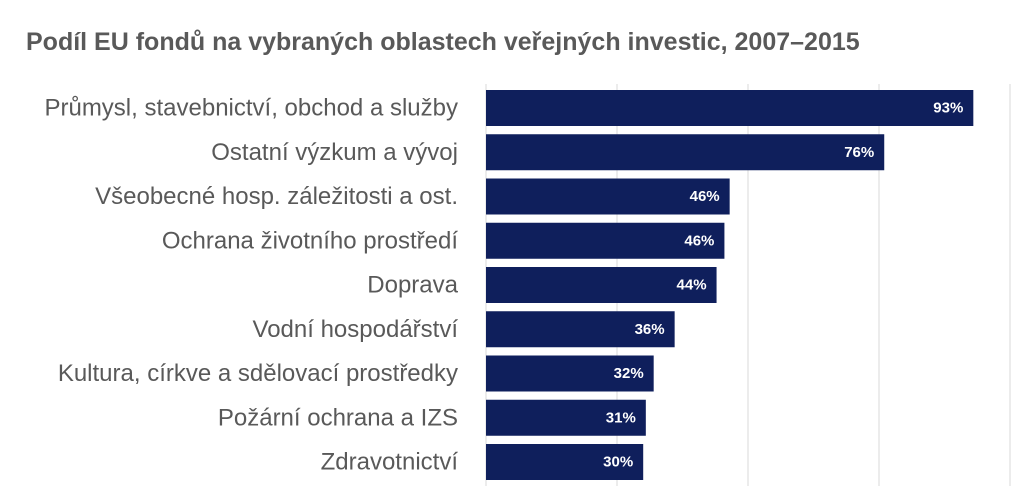 The width and height of the screenshot is (1024, 504). What do you see at coordinates (948, 108) in the screenshot?
I see `value-label-0: 93%` at bounding box center [948, 108].